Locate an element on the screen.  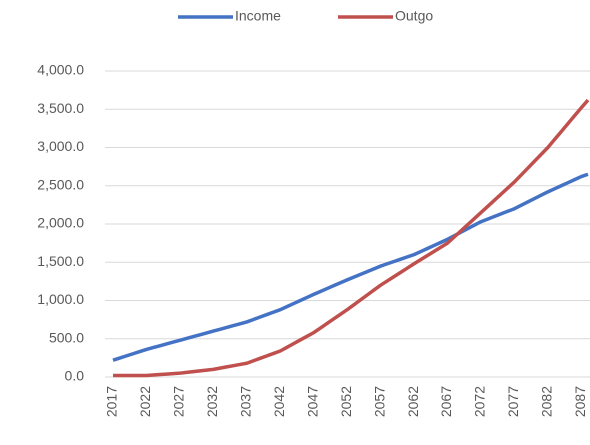
y-tick-label: 1,000.0 is located at coordinates (60, 299).